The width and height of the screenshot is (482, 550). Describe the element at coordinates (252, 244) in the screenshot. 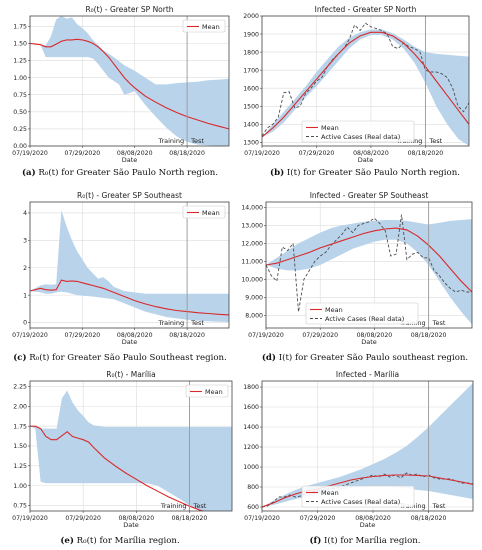

I see `y-tick-label: 12,000` at that location.